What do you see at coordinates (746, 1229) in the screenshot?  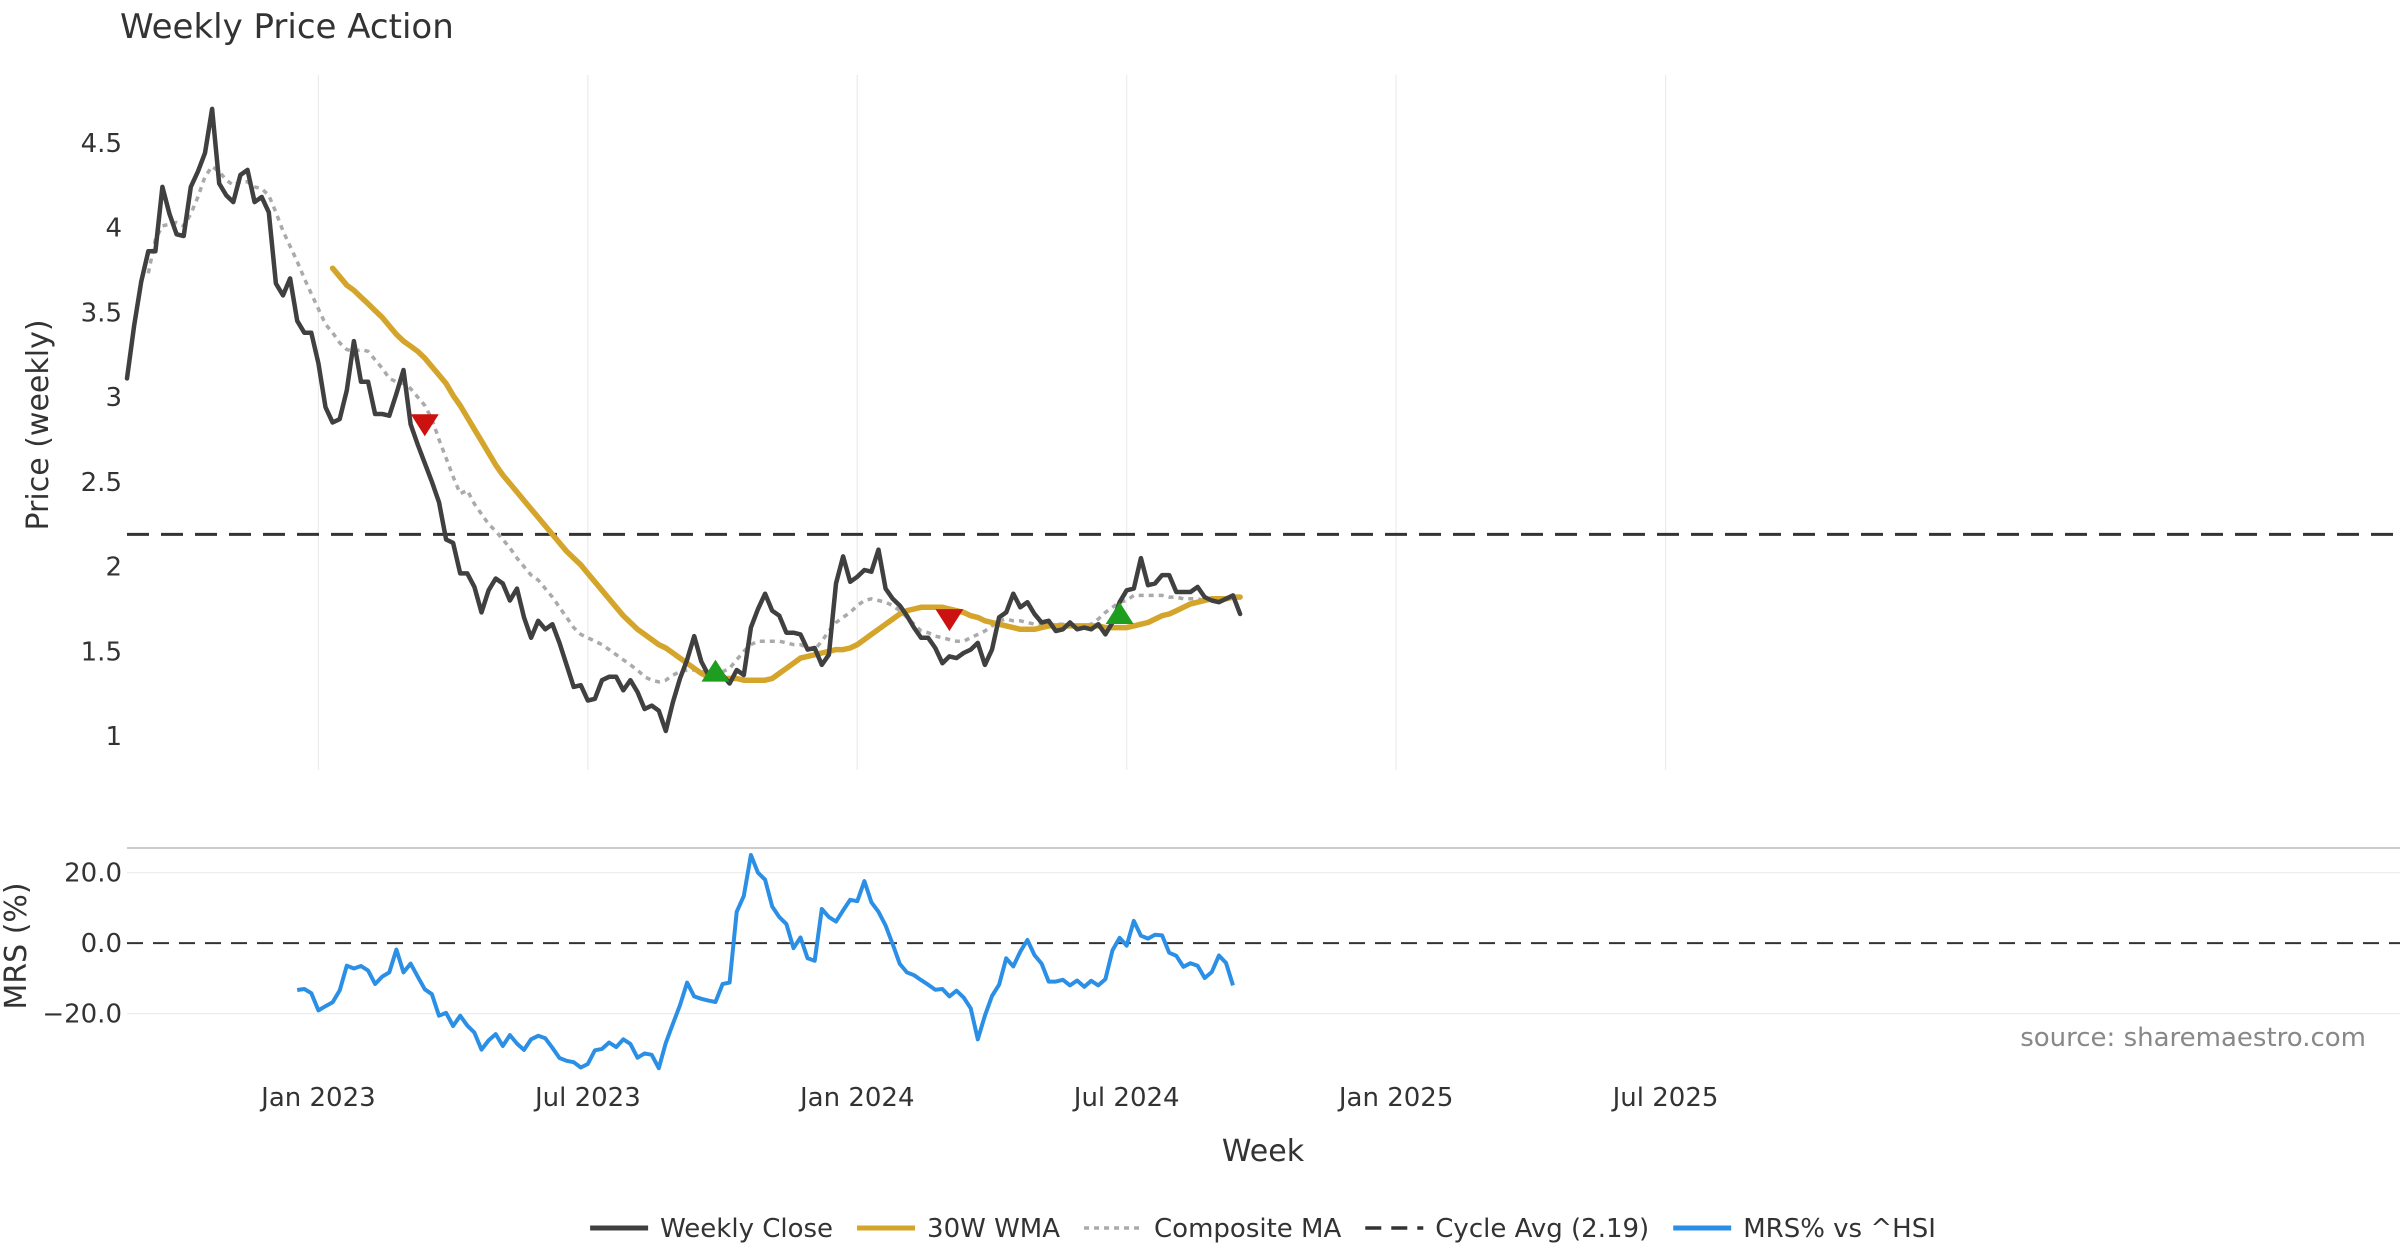 I see `legend-label: Weekly Close` at bounding box center [746, 1229].